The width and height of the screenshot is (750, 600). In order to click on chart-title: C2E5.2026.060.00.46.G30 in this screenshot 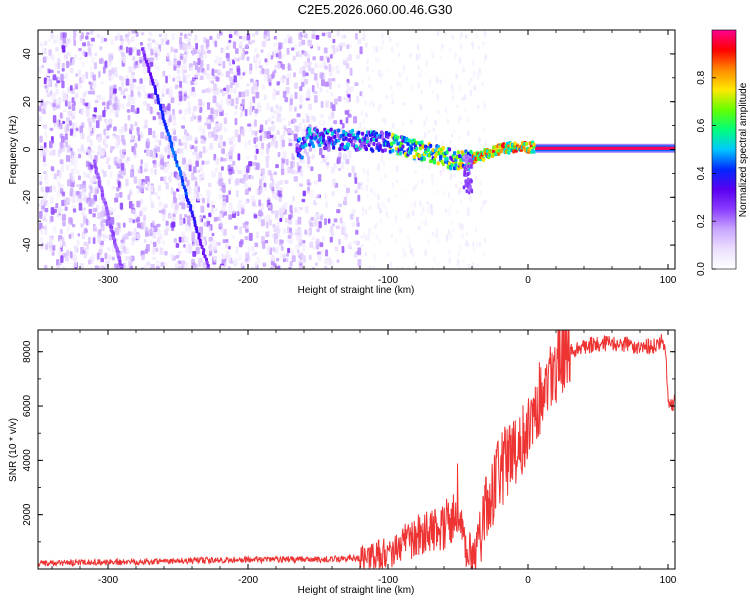, I will do `click(375, 9)`.